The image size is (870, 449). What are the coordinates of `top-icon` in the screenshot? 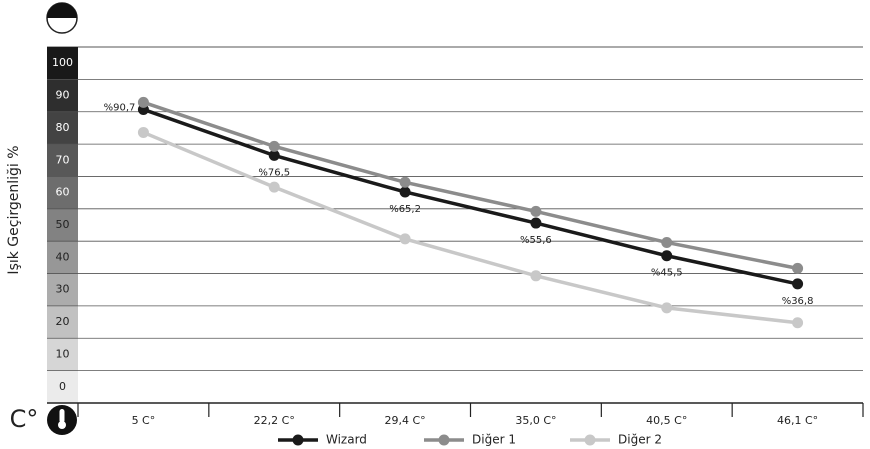 It's located at (62, 18).